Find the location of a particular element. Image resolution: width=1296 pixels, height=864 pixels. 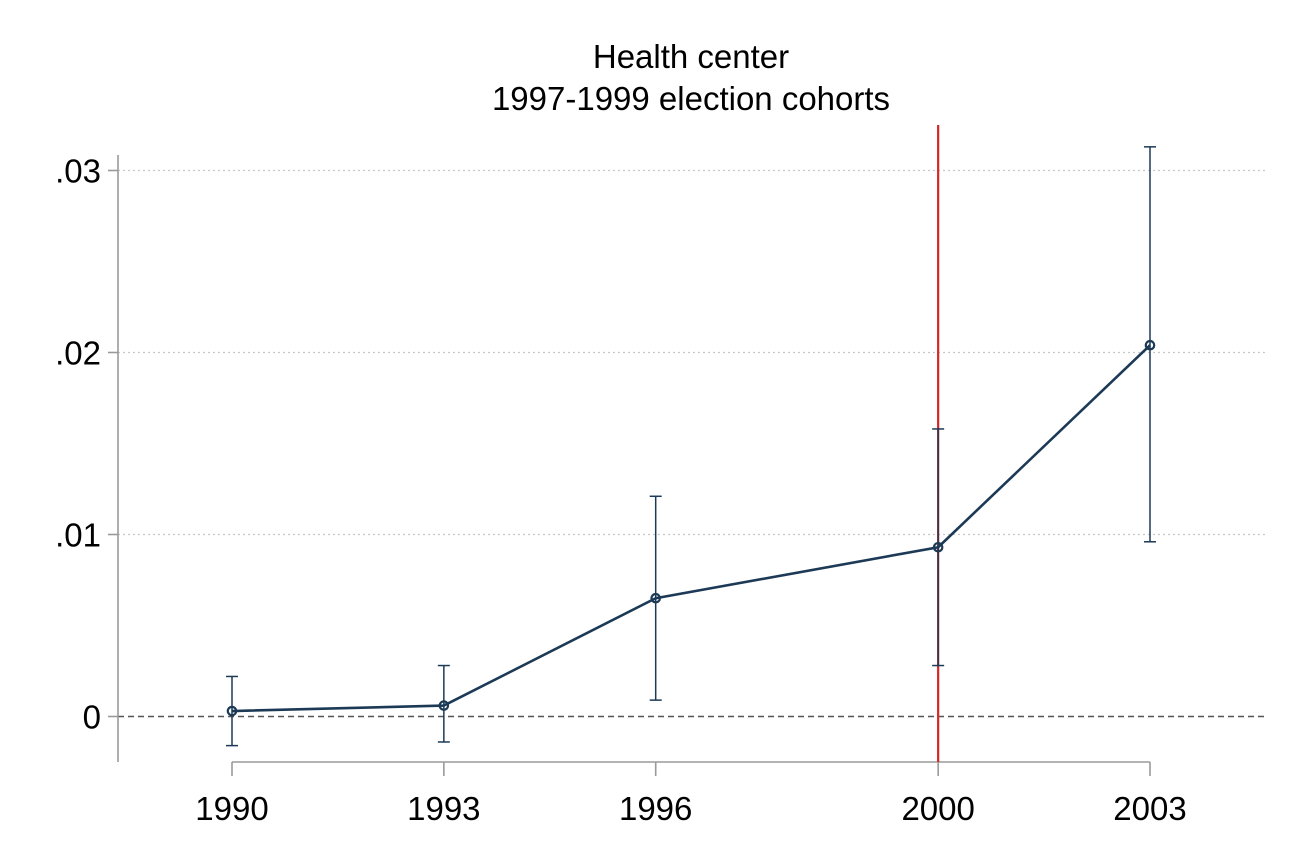

x-tick-label: 1996 is located at coordinates (655, 808).